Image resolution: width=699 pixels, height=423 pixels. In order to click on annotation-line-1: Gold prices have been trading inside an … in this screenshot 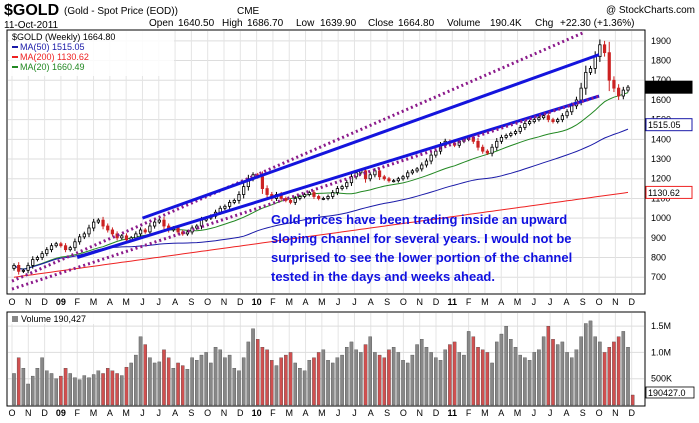, I will do `click(419, 219)`.